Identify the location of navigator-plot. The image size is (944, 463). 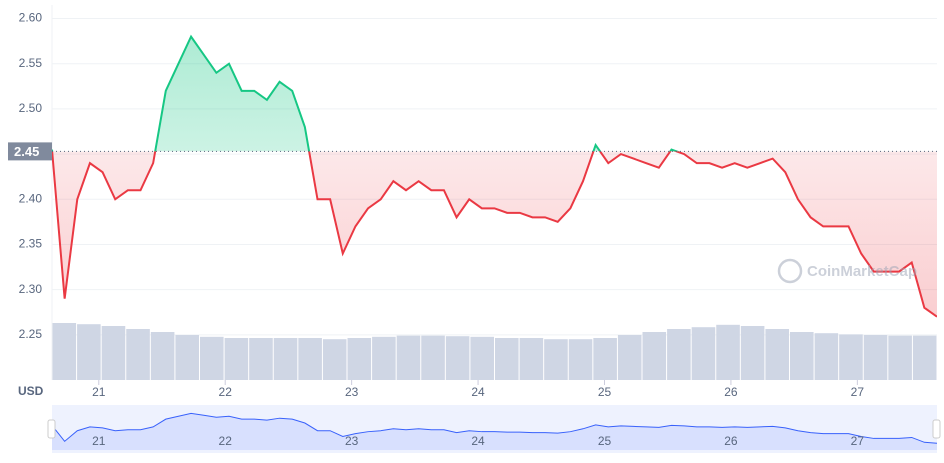
(494, 431).